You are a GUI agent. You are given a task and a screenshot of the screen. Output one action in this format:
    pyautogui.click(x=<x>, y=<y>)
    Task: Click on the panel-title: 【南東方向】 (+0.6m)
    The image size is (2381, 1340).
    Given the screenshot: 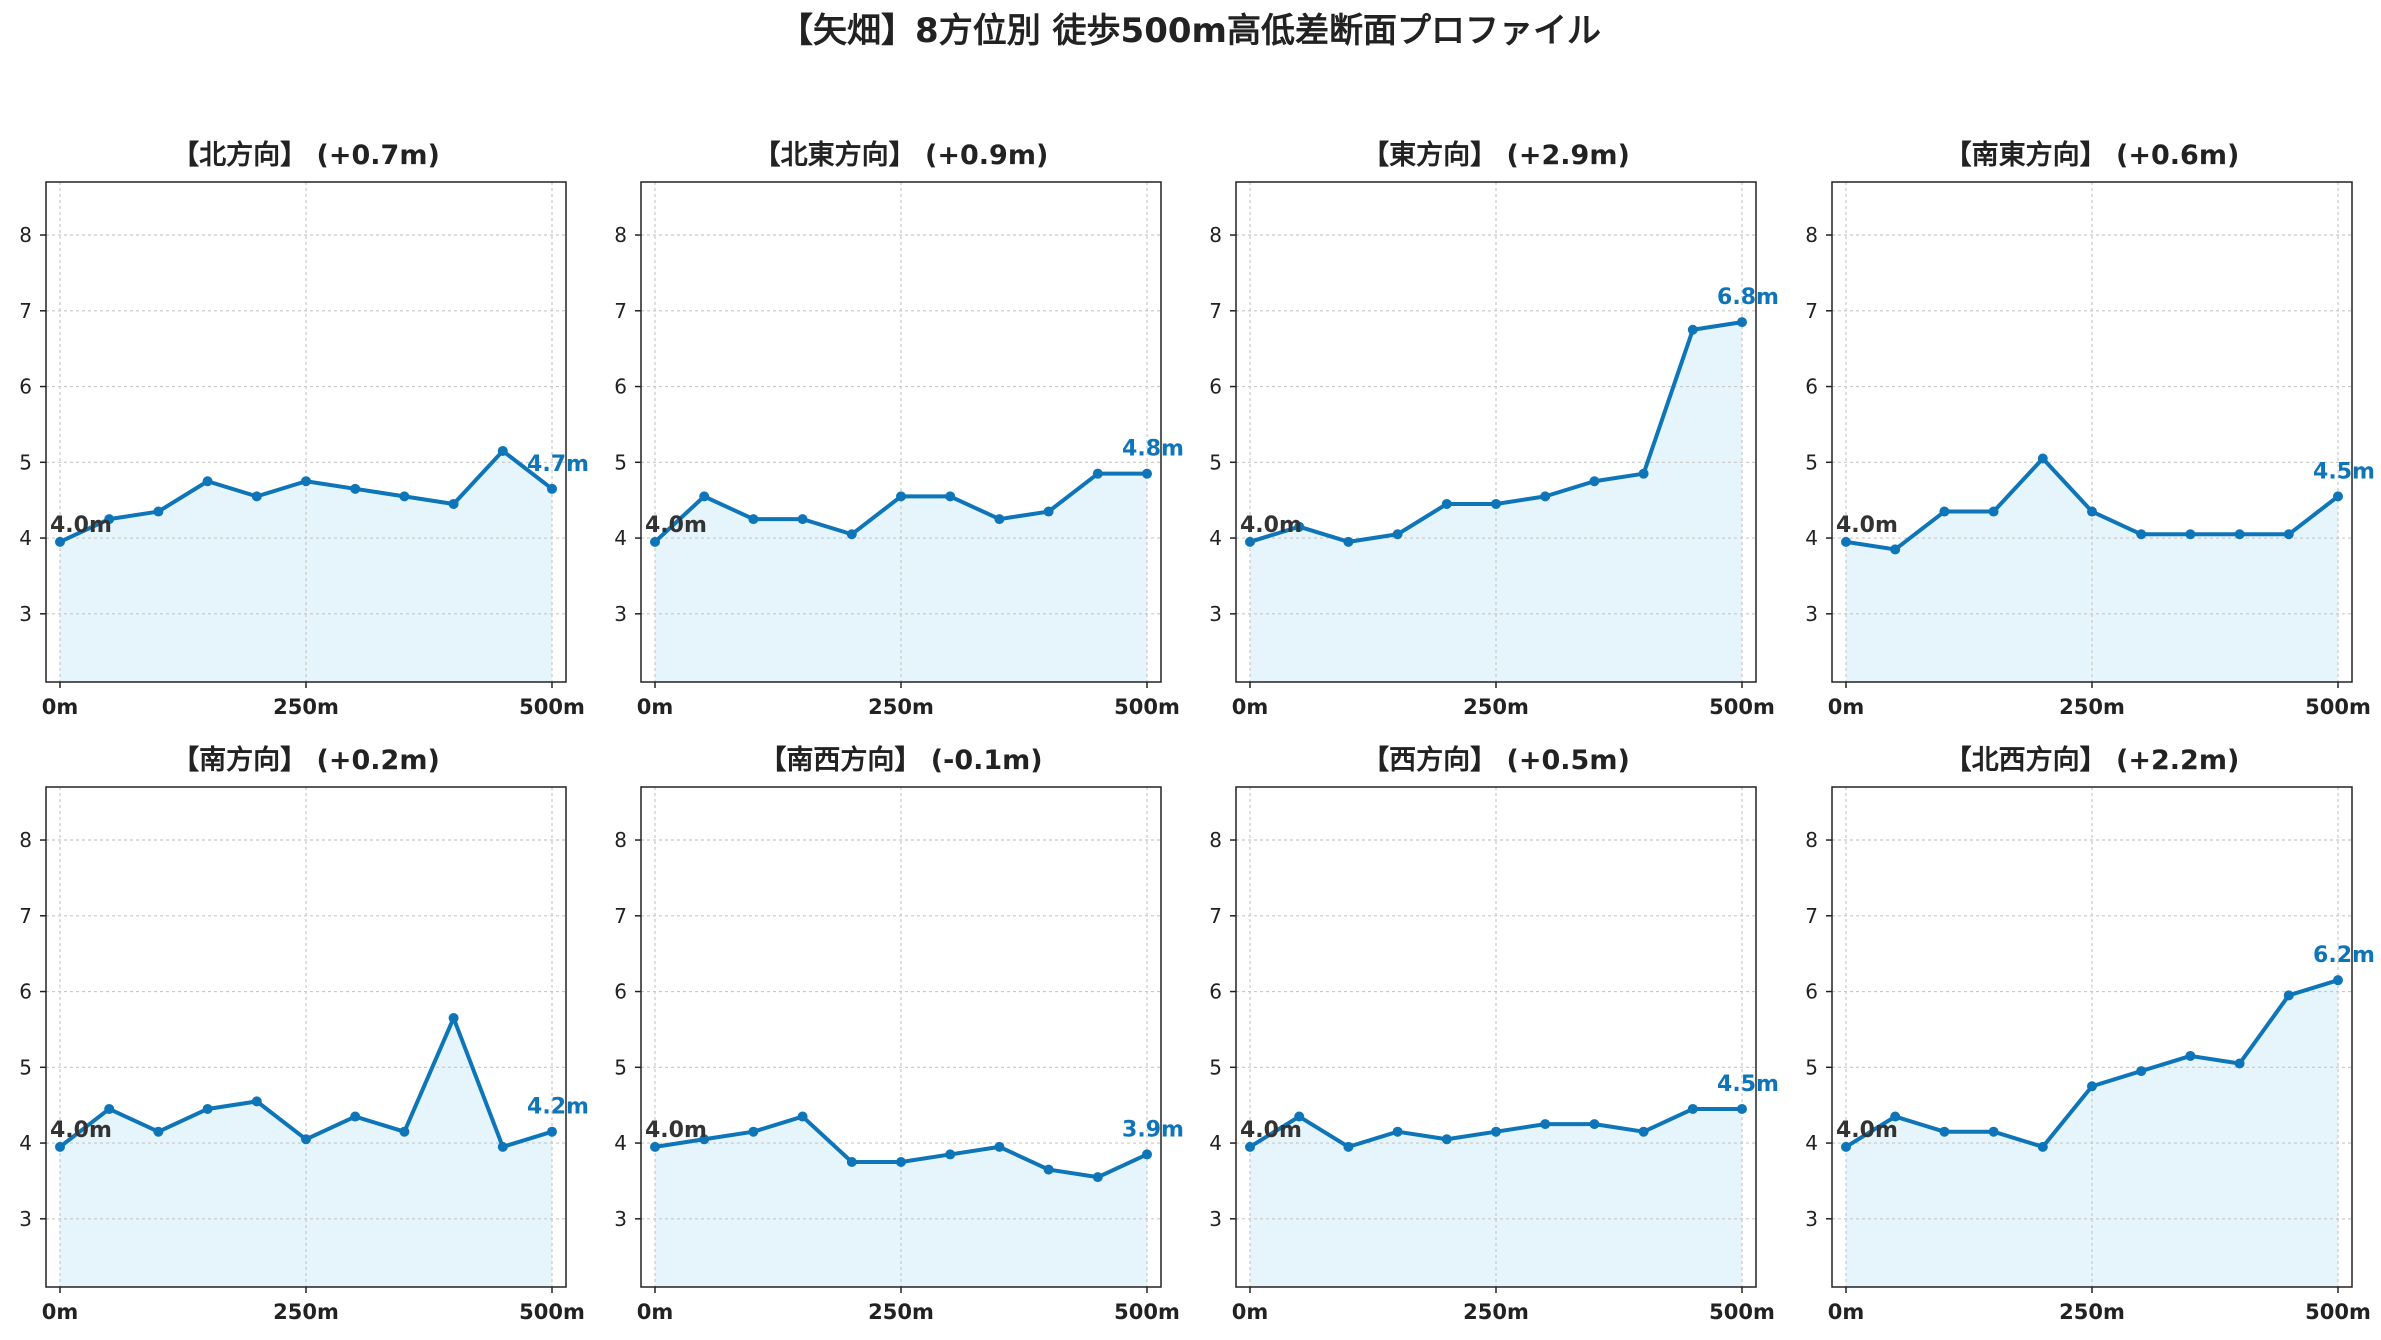 What is the action you would take?
    pyautogui.click(x=2092, y=155)
    